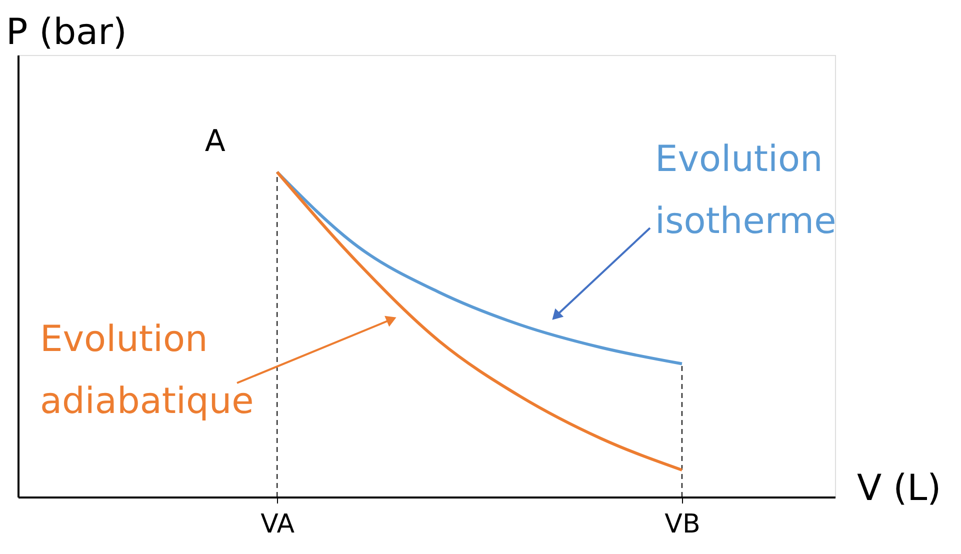  Describe the element at coordinates (66, 32) in the screenshot. I see `y-axis-title: P (bar)` at that location.